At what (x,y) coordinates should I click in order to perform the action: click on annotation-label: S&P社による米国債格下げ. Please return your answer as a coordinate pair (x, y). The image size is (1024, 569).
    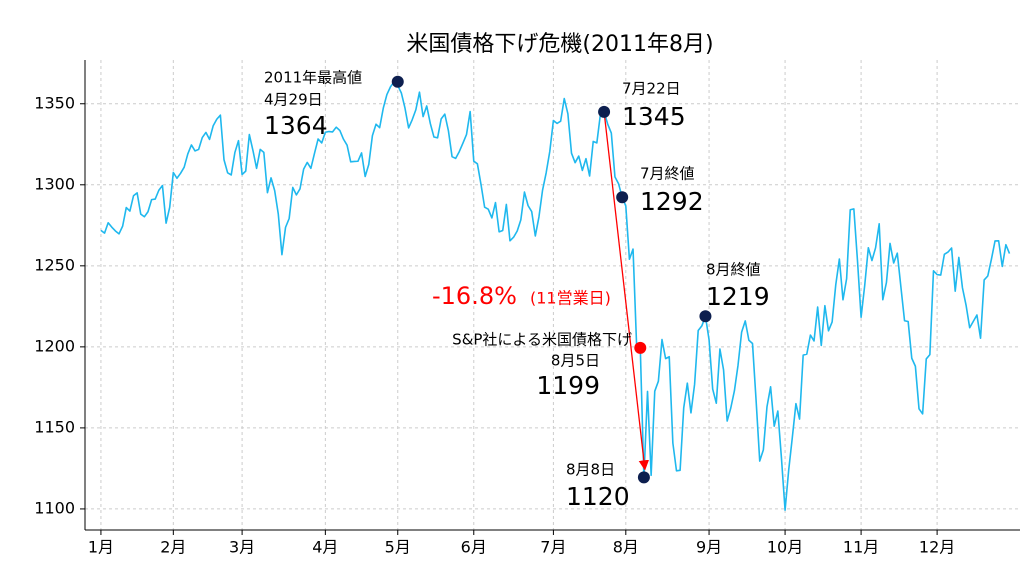
    Looking at the image, I should click on (542, 340).